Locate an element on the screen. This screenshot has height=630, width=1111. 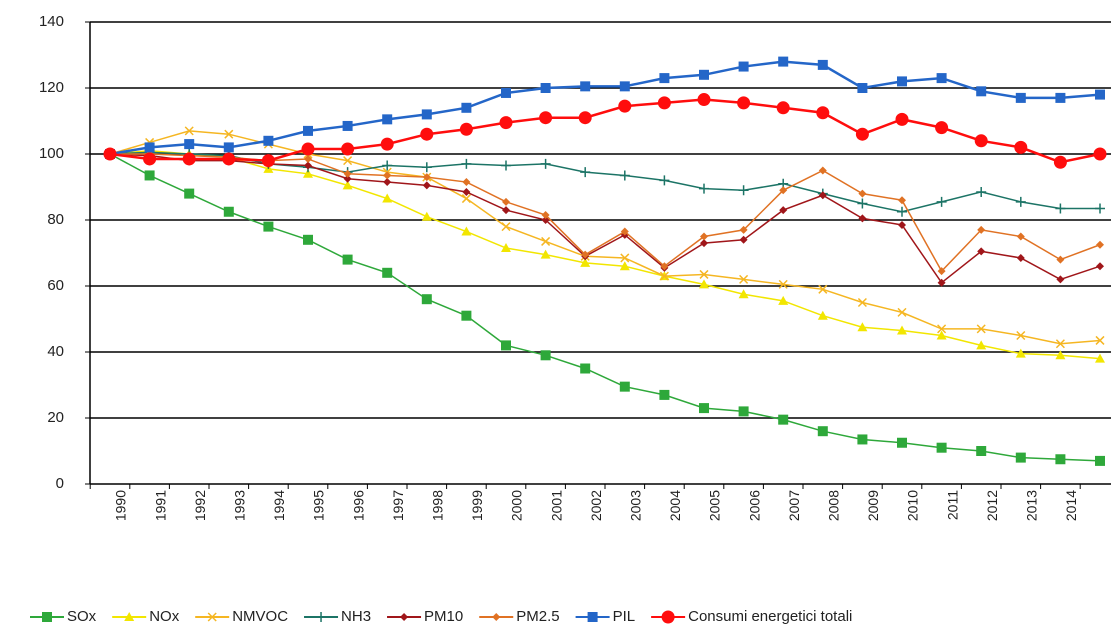
x-tick-label: 1999 is located at coordinates (477, 505).